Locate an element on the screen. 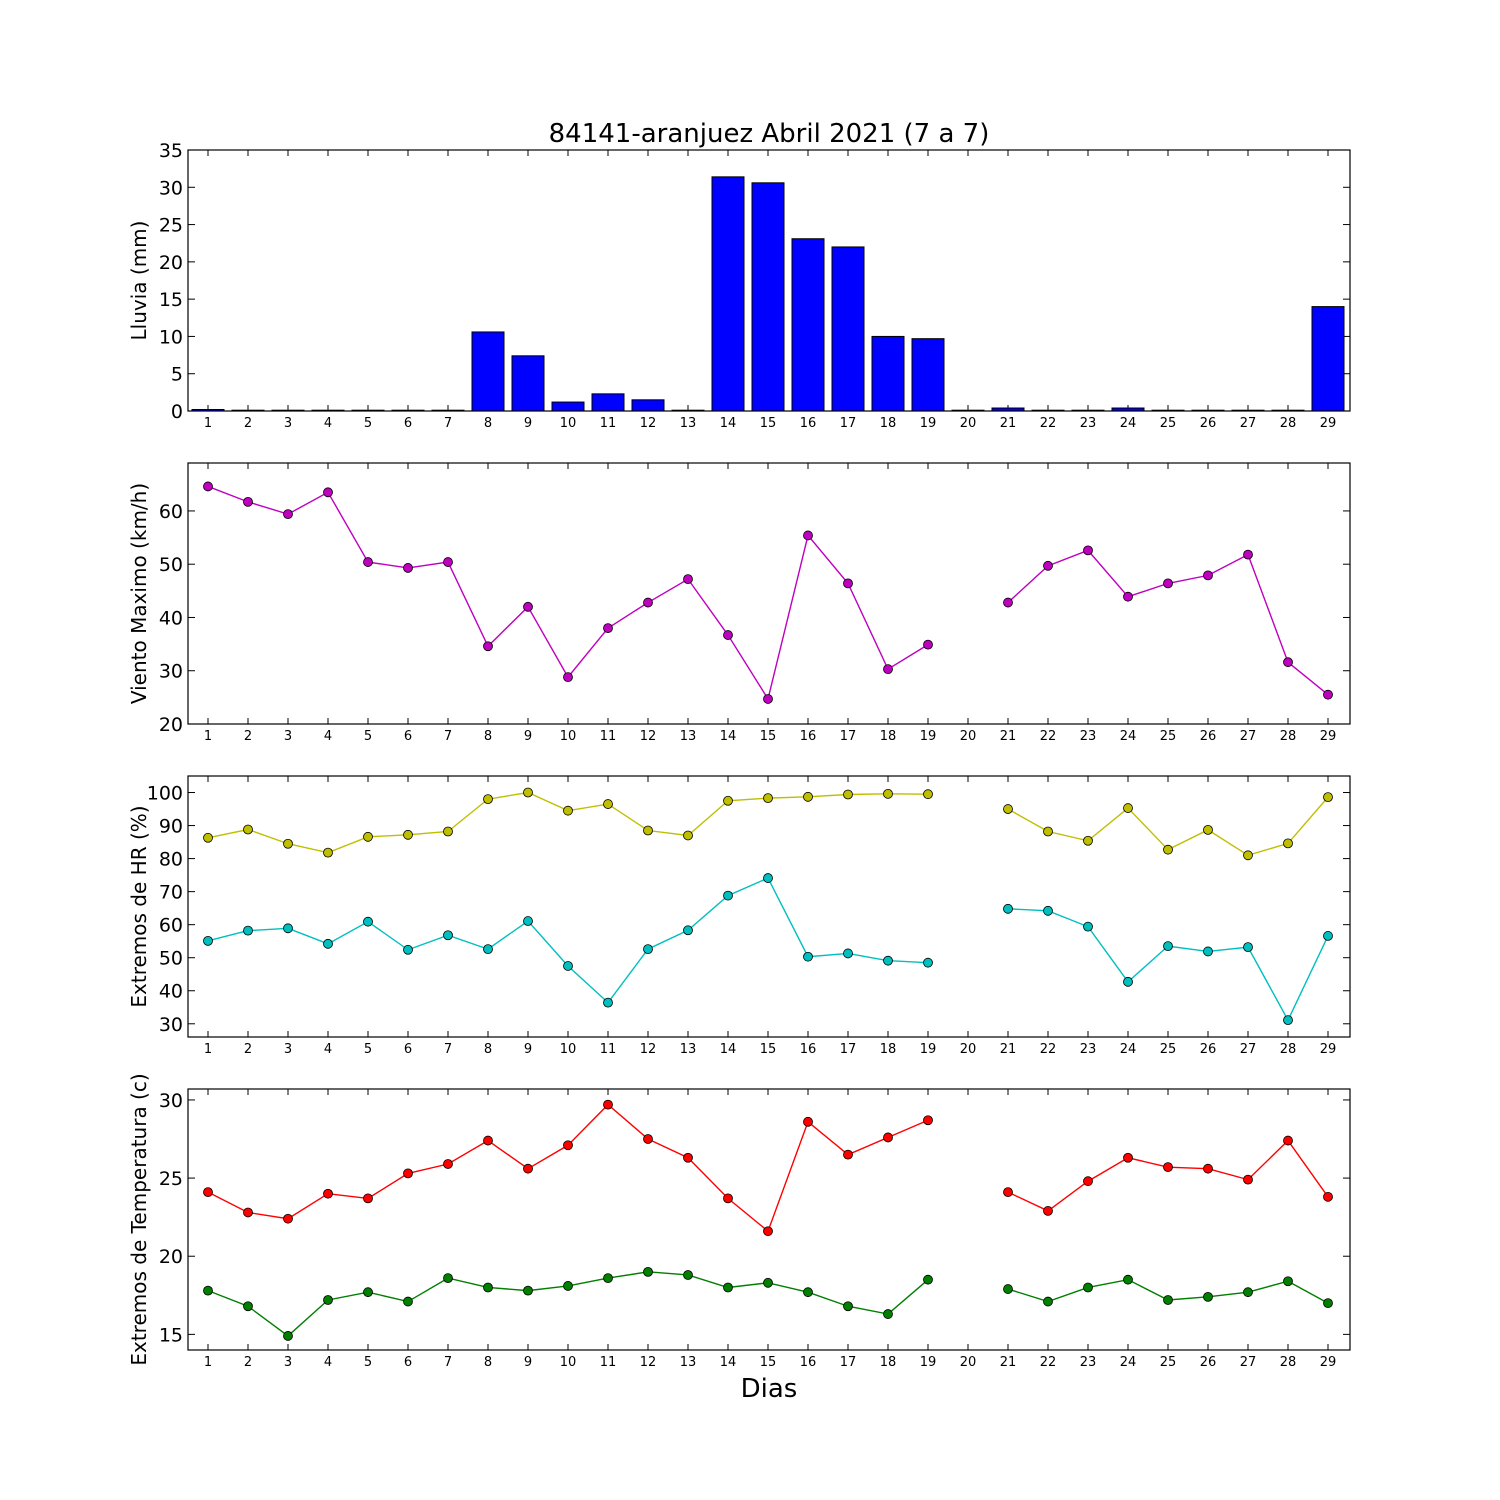 The width and height of the screenshot is (1500, 1500). y-axis-label: Viento Maximo (km/h) is located at coordinates (139, 593).